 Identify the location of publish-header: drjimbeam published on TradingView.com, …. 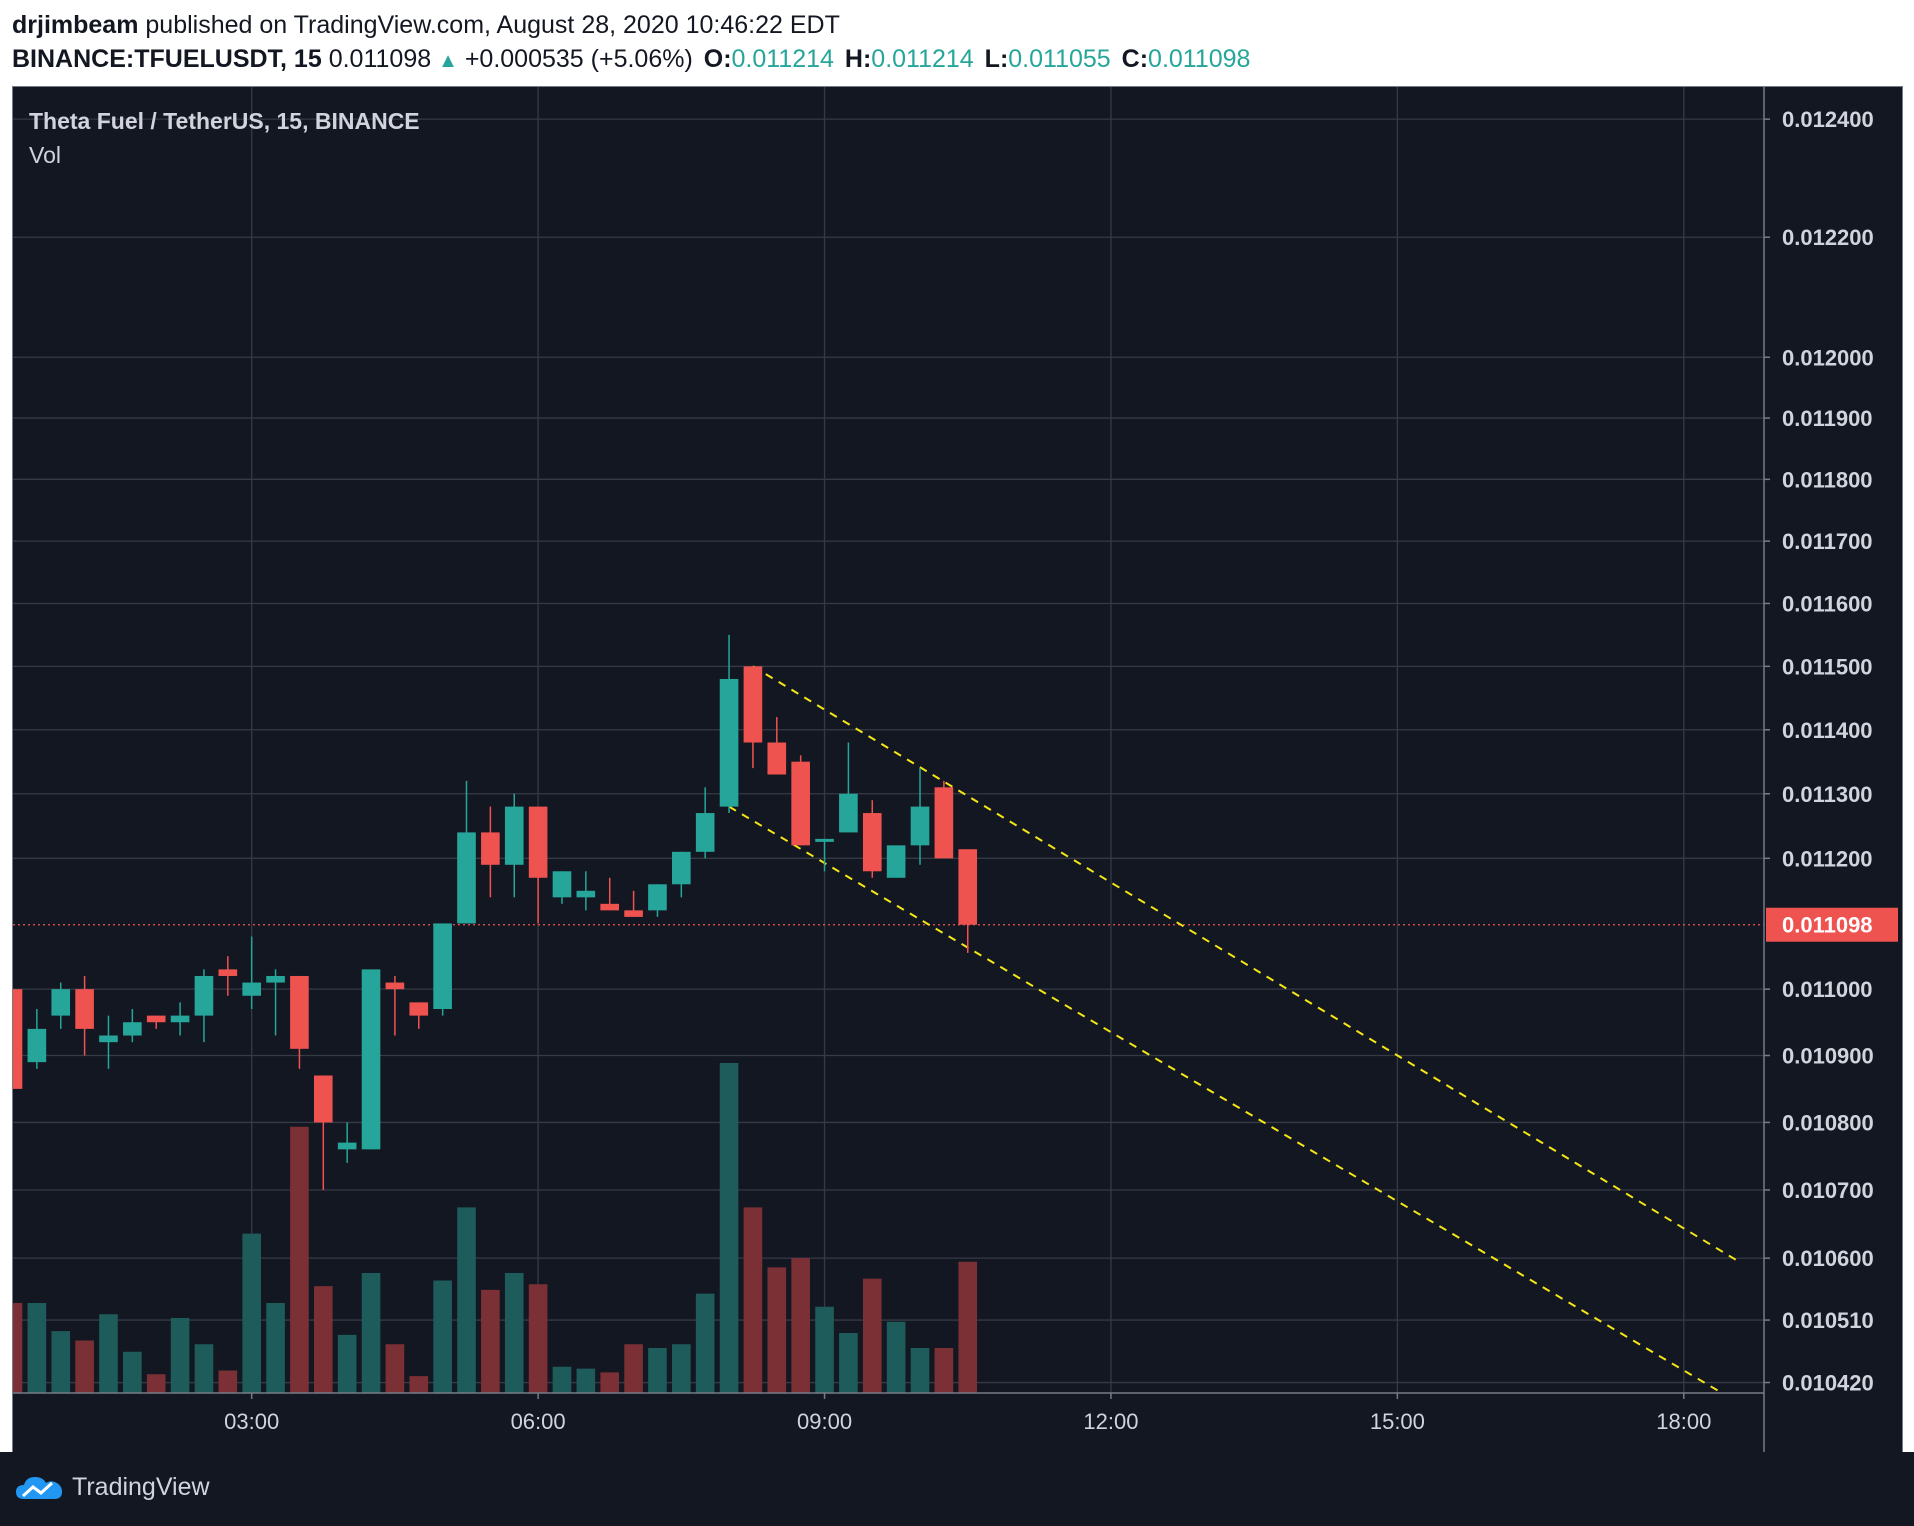
(957, 42).